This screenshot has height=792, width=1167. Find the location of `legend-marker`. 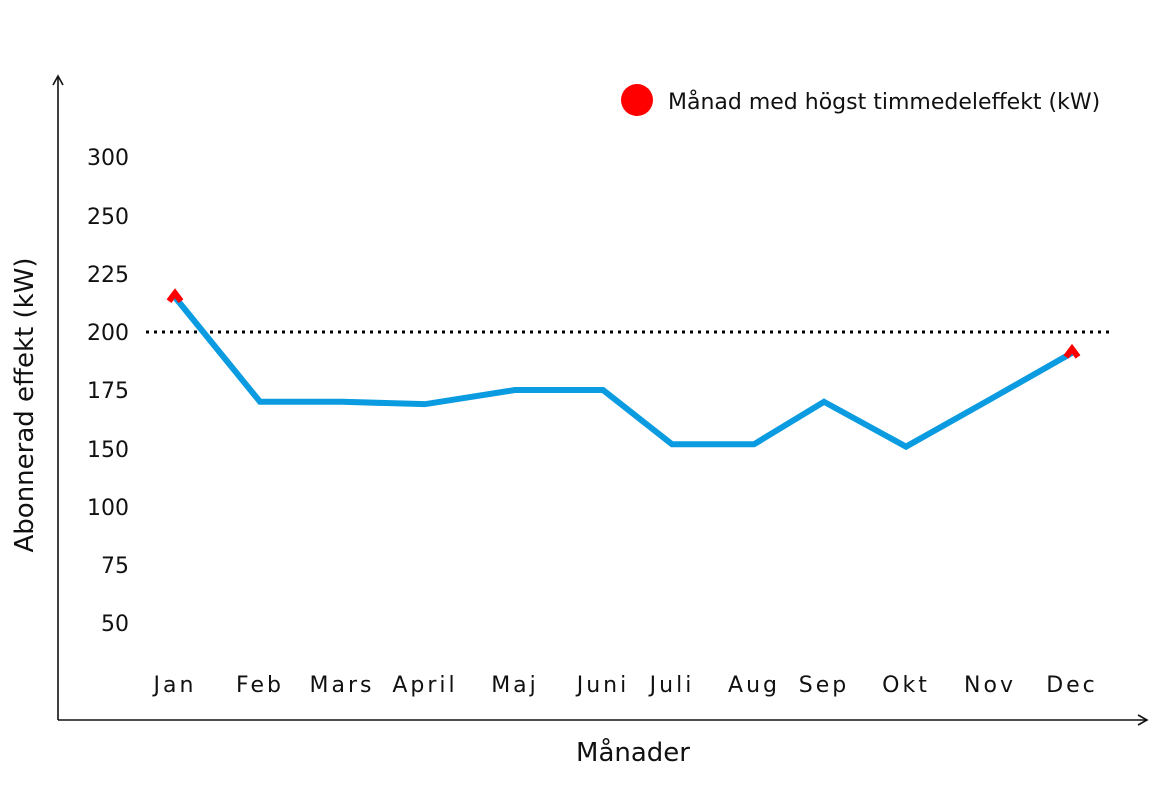

legend-marker is located at coordinates (637, 100).